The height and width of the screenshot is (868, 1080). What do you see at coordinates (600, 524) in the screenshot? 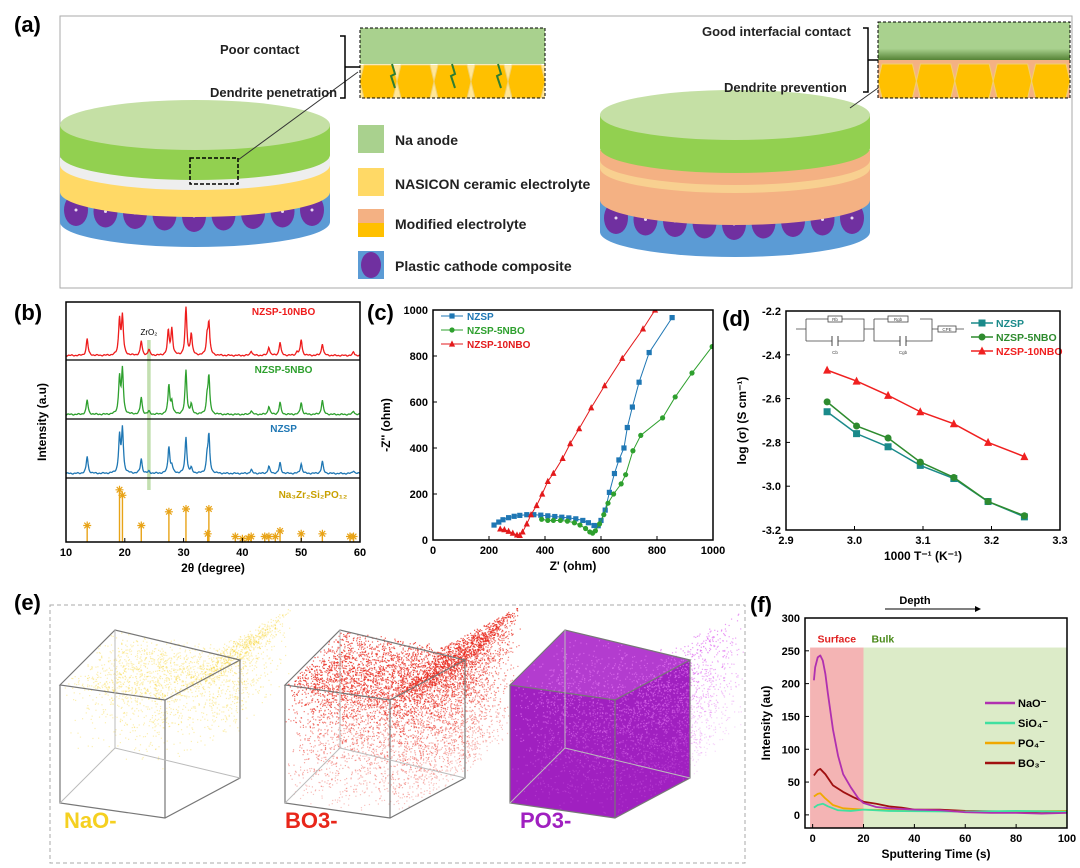
I see `marker-circle` at bounding box center [600, 524].